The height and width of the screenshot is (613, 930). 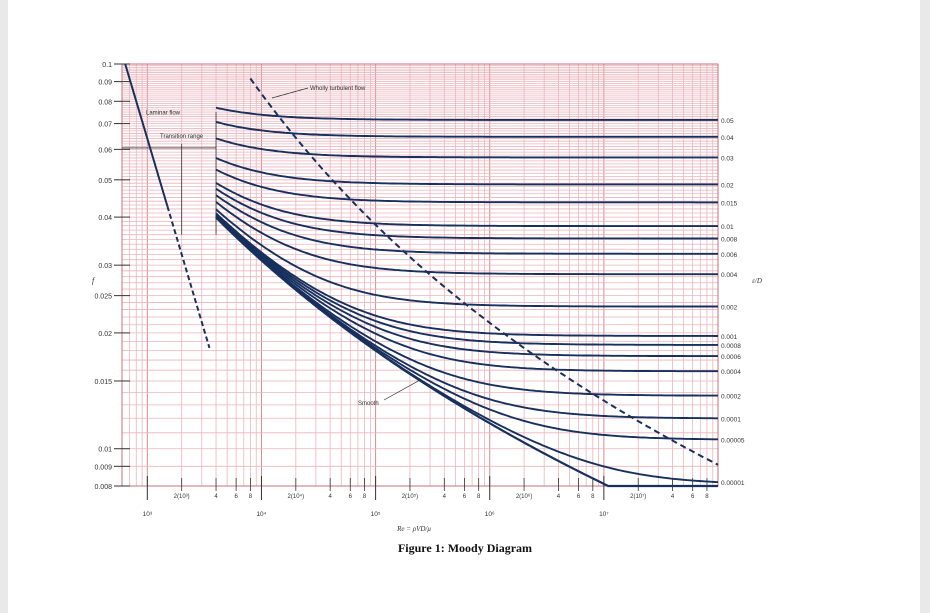 I want to click on laminar-extension-dashed, so click(x=188, y=277).